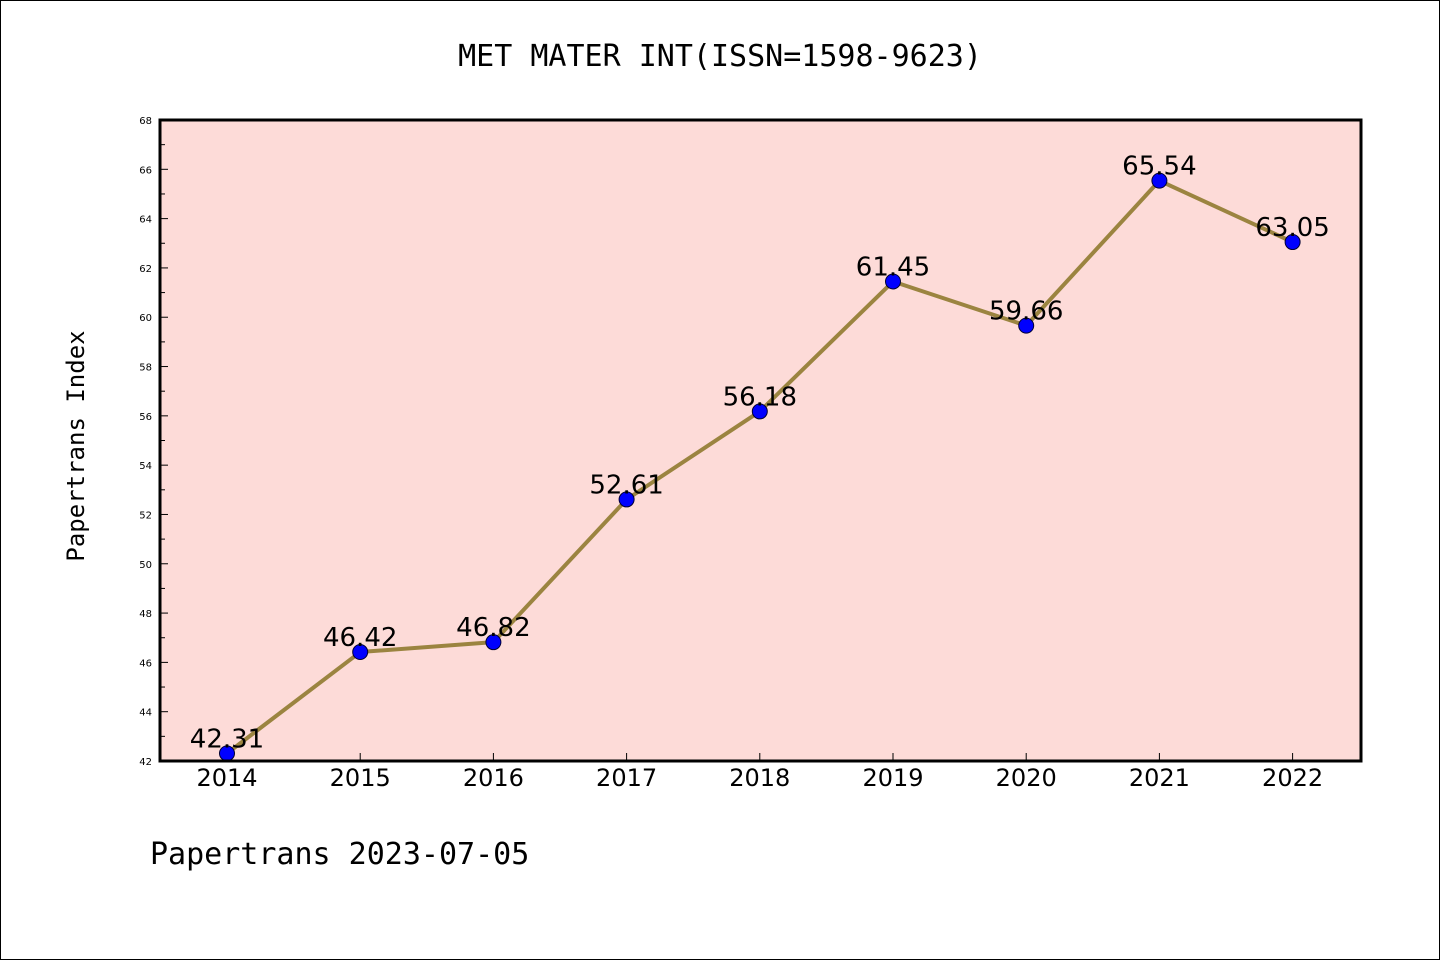  What do you see at coordinates (145, 466) in the screenshot?
I see `y-tick-label: 54` at bounding box center [145, 466].